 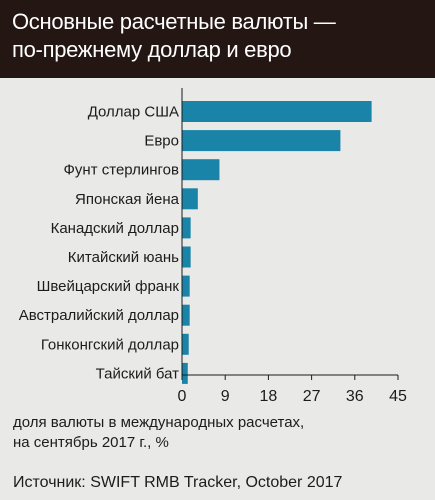 What do you see at coordinates (110, 344) in the screenshot?
I see `category-label-8: Гонконгский доллар` at bounding box center [110, 344].